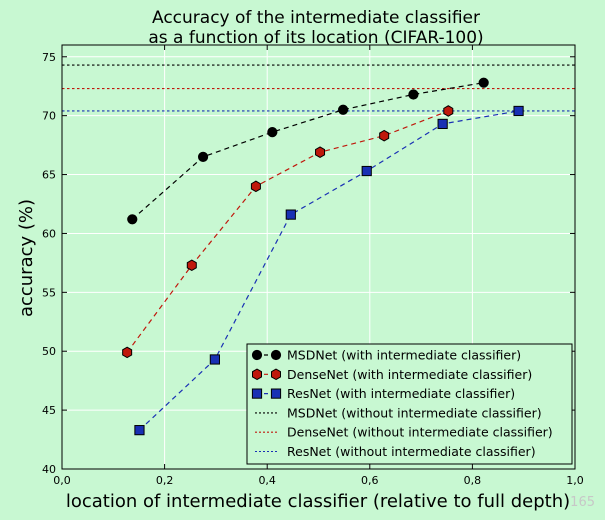 The width and height of the screenshot is (605, 520). I want to click on legend-box, so click(409, 404).